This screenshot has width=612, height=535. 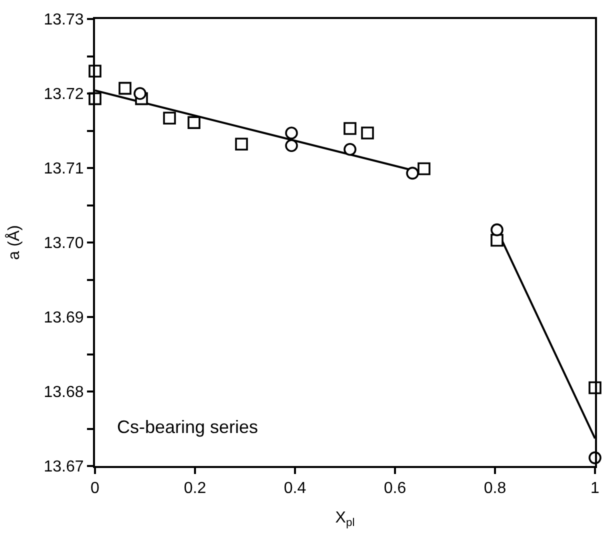 I want to click on y-tick-label: 13.71, so click(x=64, y=169).